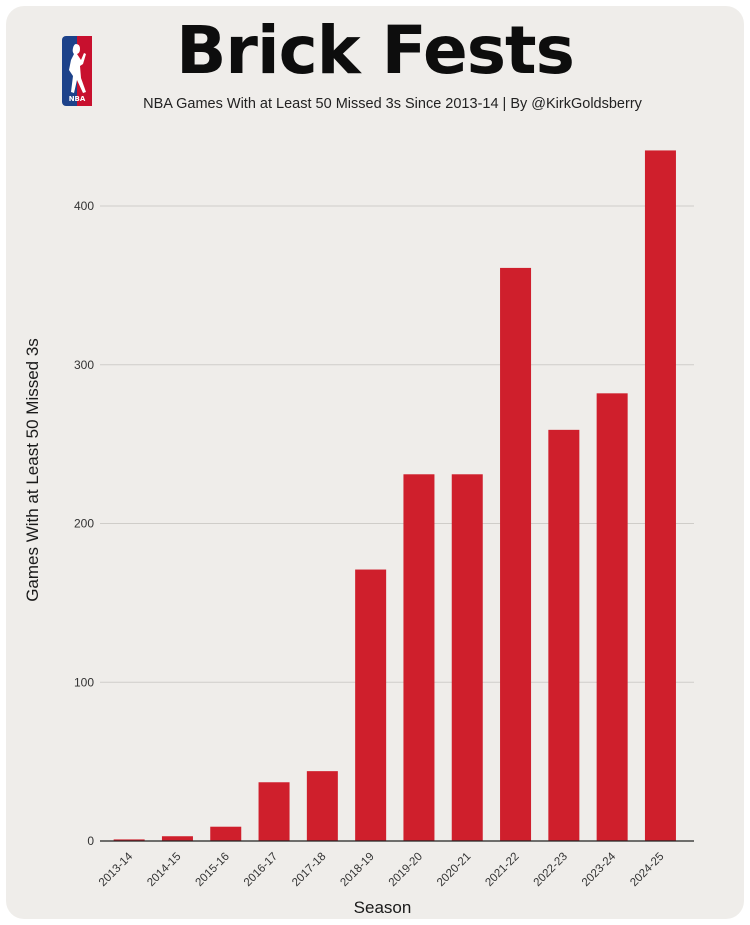 The height and width of the screenshot is (925, 750). Describe the element at coordinates (77, 99) in the screenshot. I see `nba-logo-text: NBA` at that location.